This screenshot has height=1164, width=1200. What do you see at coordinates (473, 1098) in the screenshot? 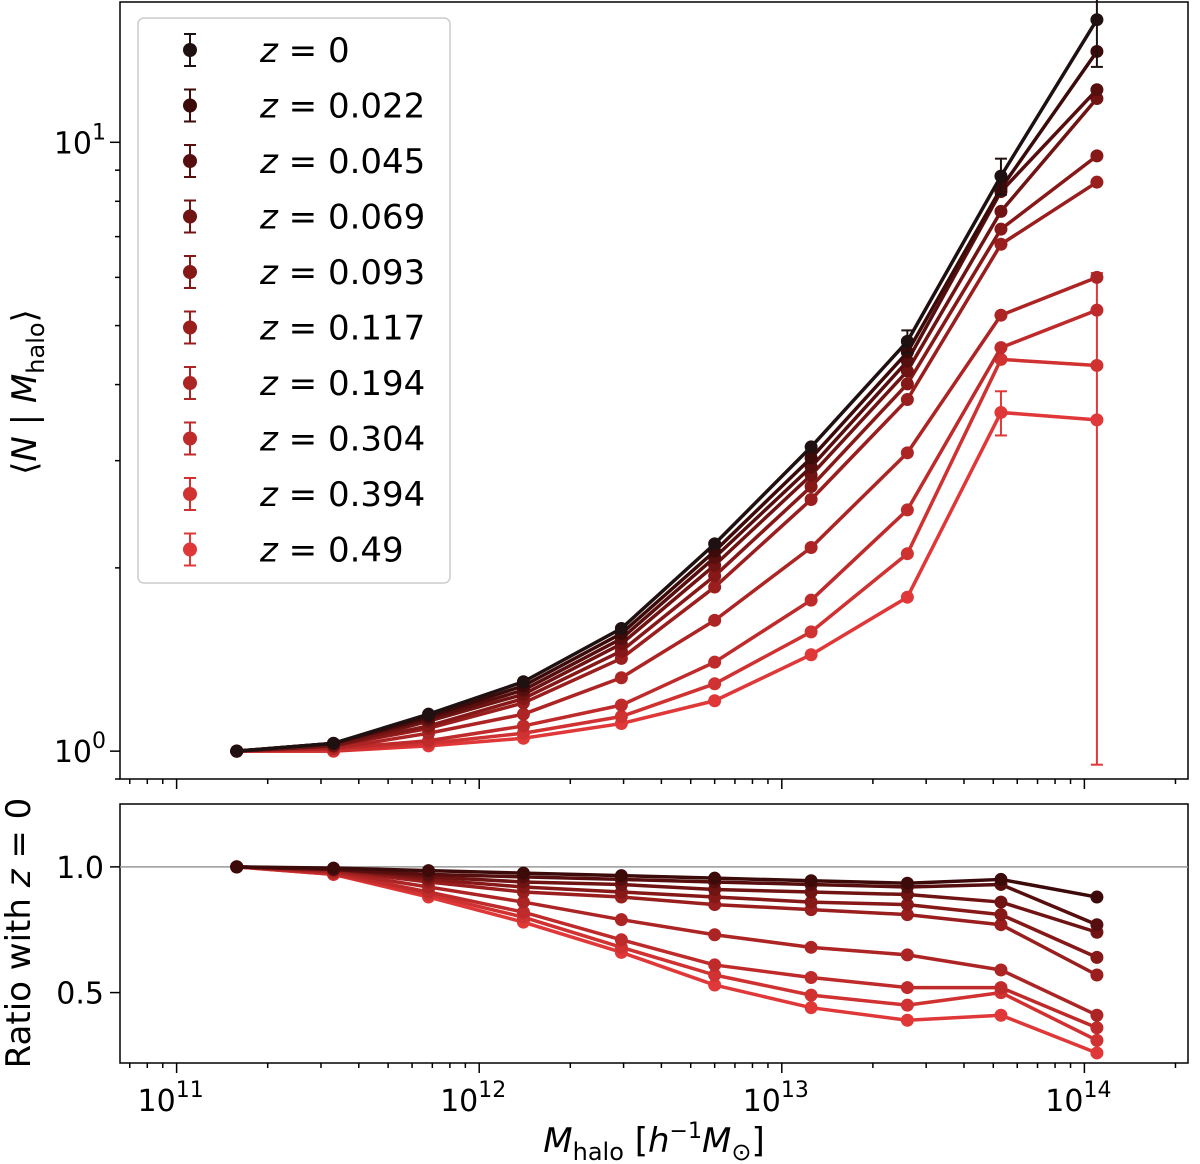
I see `x-tick-label: 1012` at bounding box center [473, 1098].